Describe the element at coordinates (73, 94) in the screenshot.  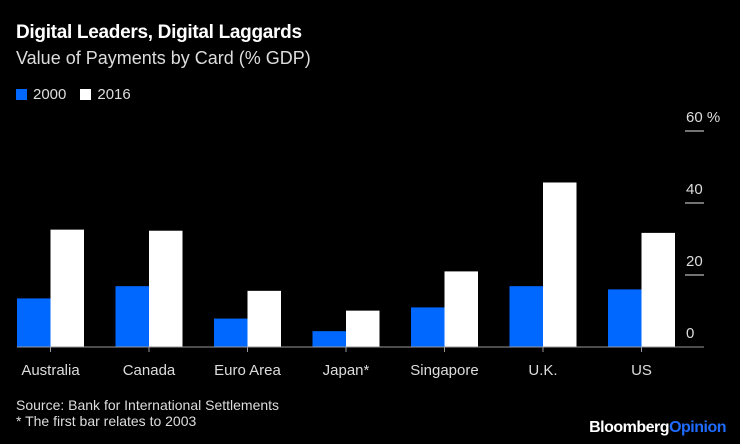
I see `legend: 2000 2016` at that location.